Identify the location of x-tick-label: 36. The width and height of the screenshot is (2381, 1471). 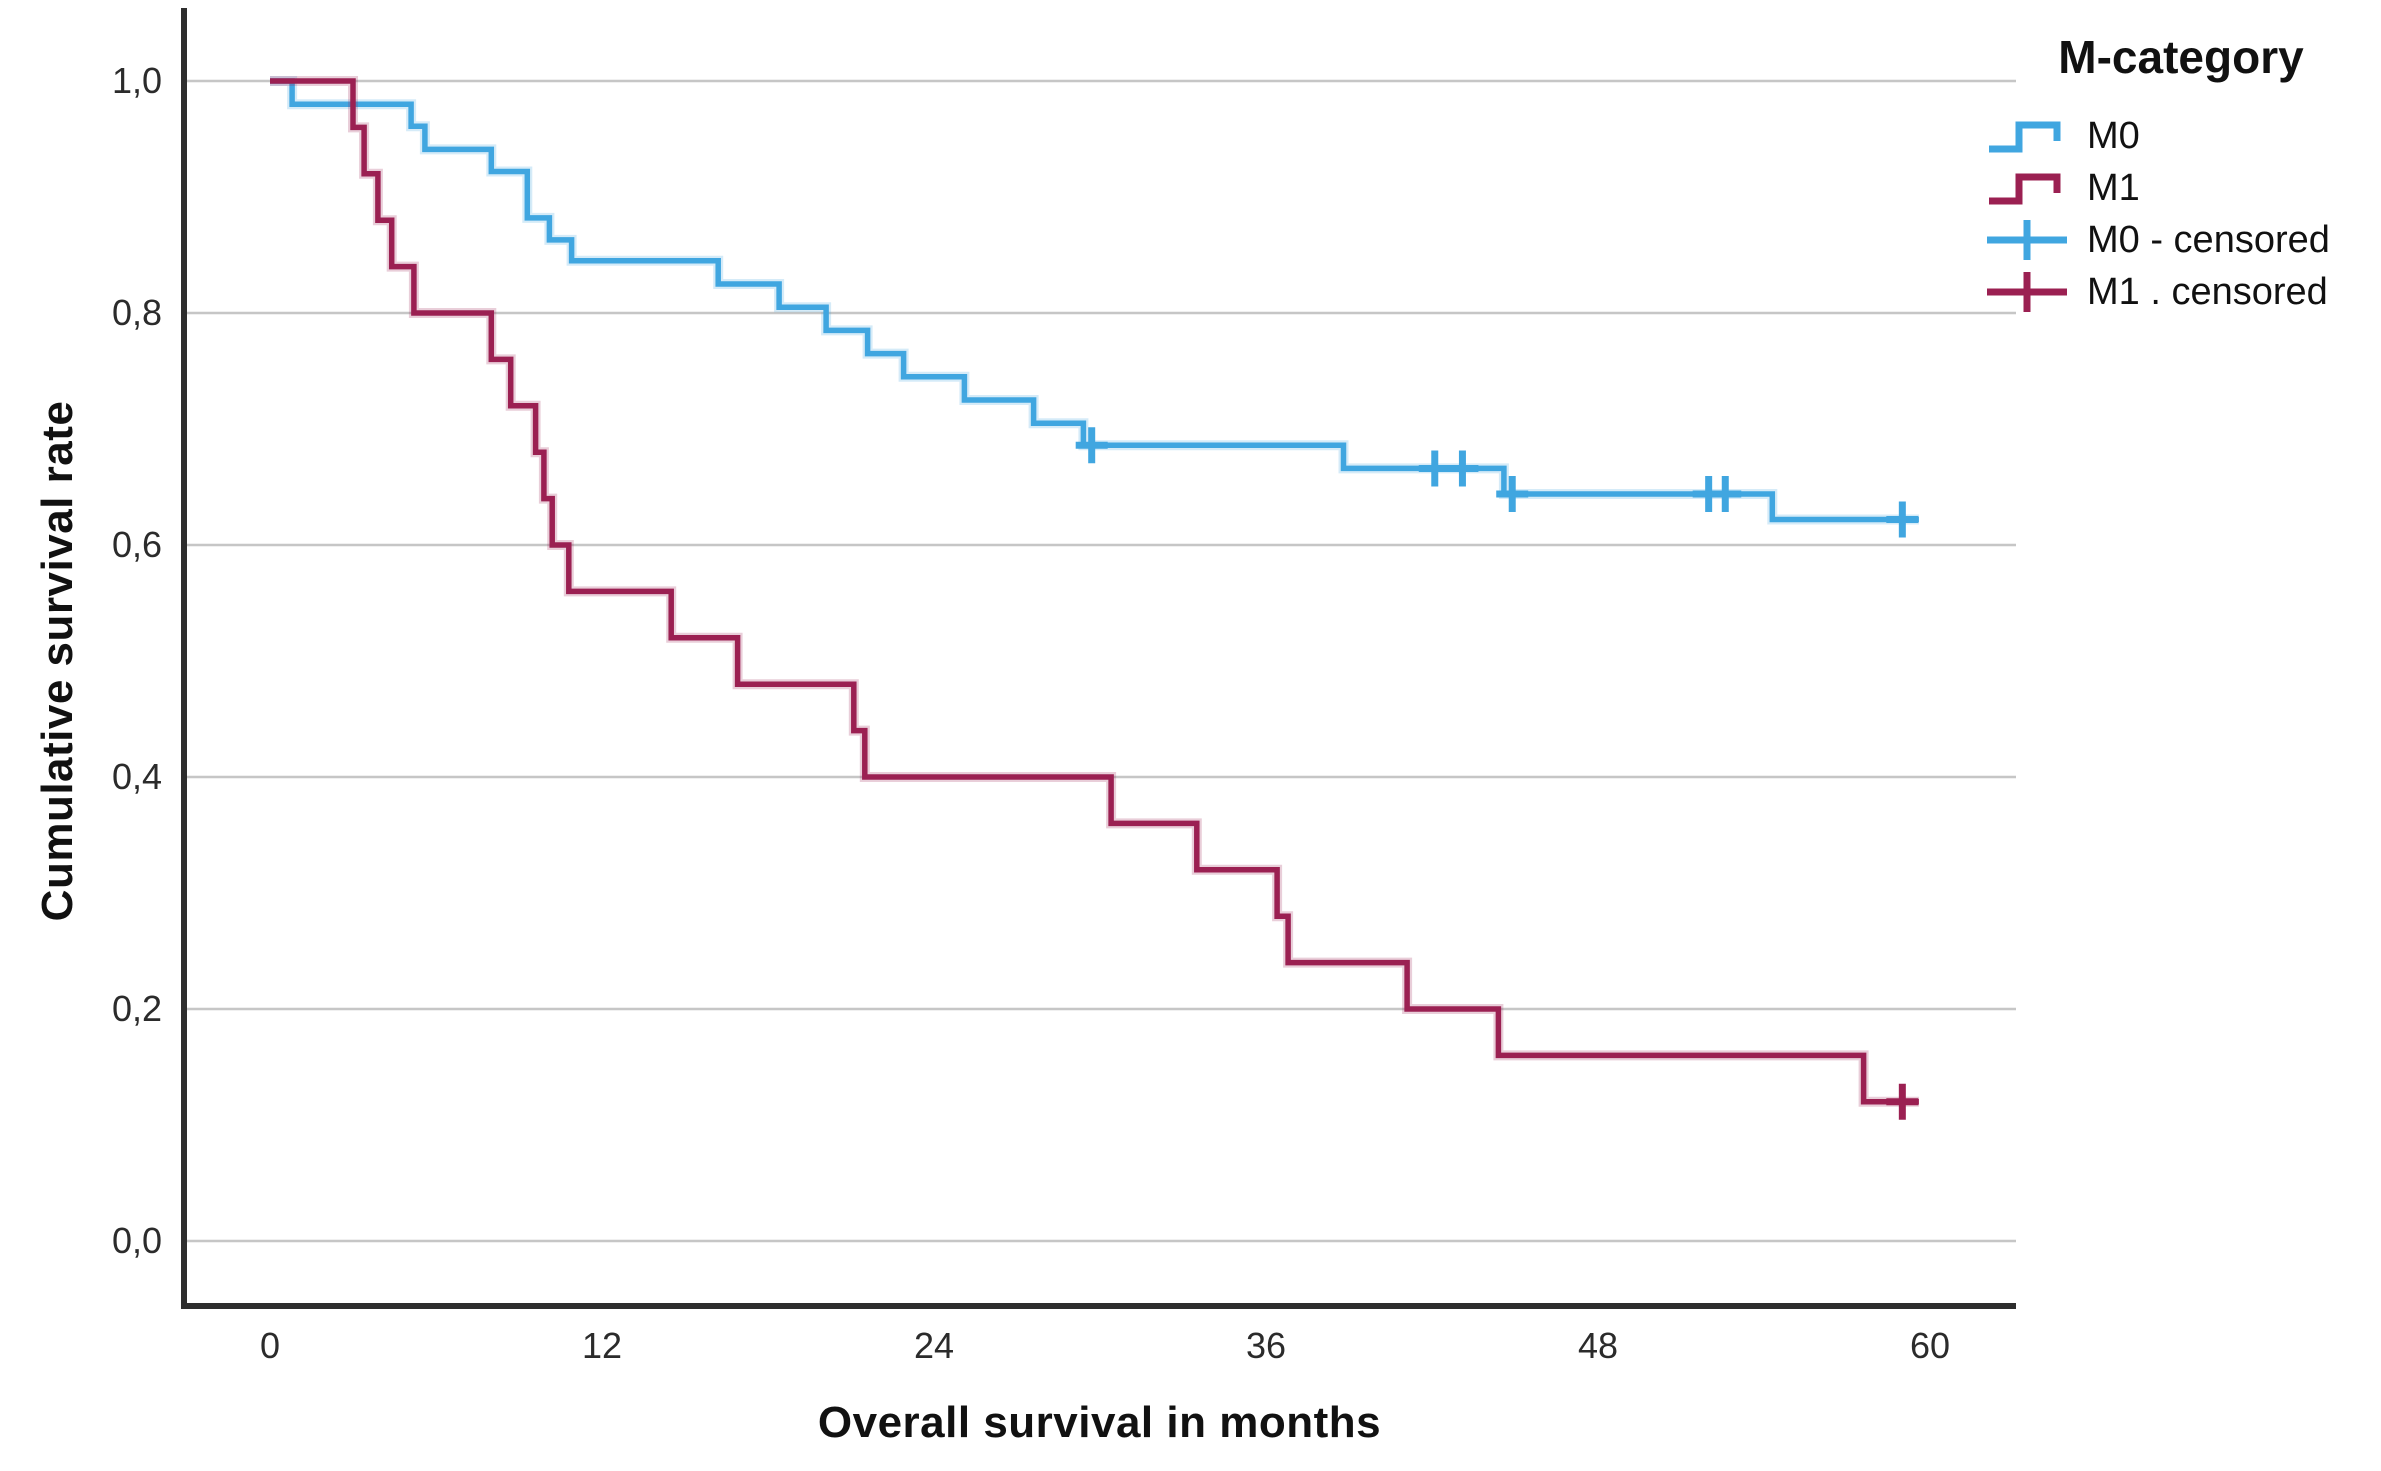
(1266, 1345).